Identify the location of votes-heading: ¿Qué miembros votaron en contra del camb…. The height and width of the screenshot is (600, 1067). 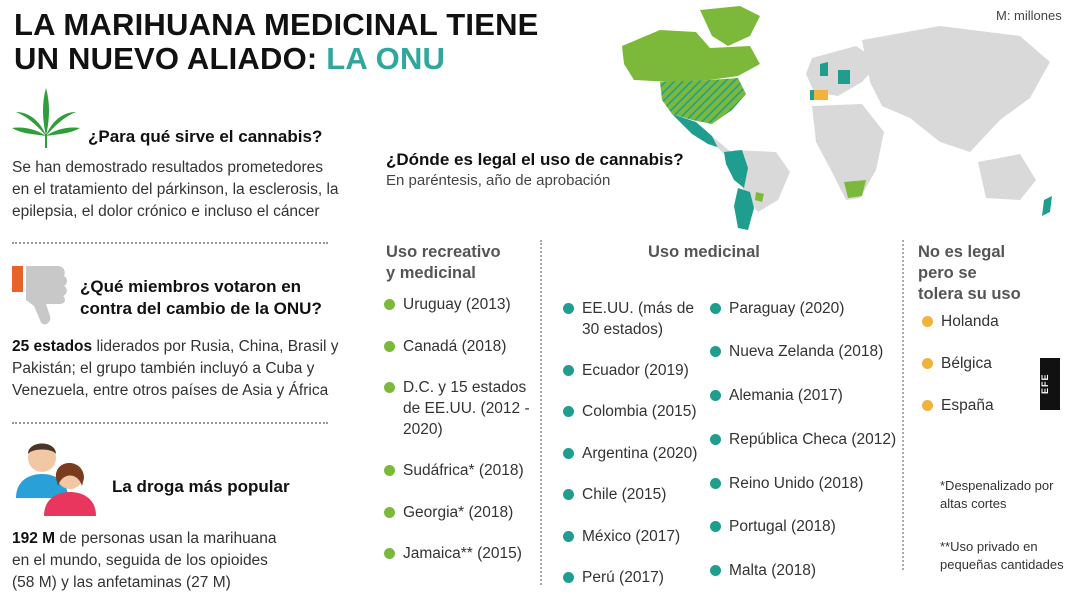
(201, 298).